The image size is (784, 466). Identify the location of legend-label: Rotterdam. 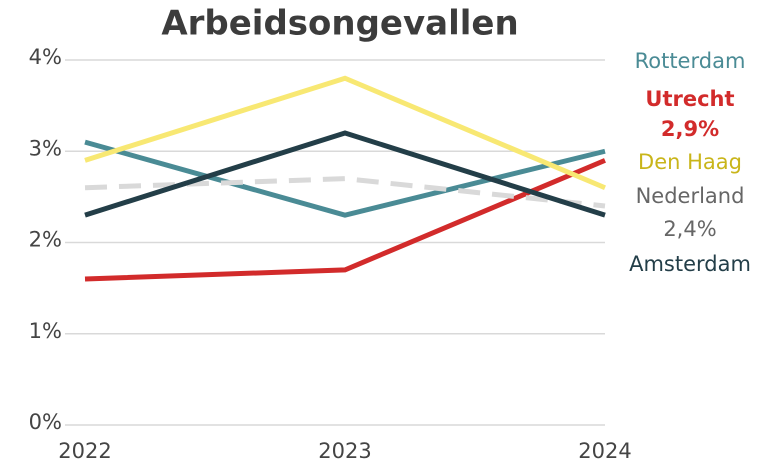
(690, 61).